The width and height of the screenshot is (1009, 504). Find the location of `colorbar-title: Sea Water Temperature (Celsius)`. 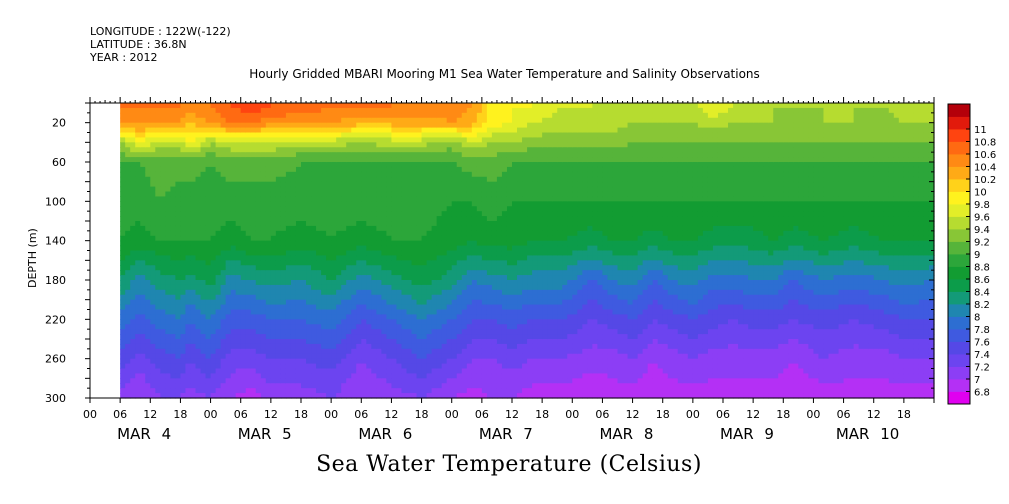

colorbar-title: Sea Water Temperature (Celsius) is located at coordinates (509, 464).